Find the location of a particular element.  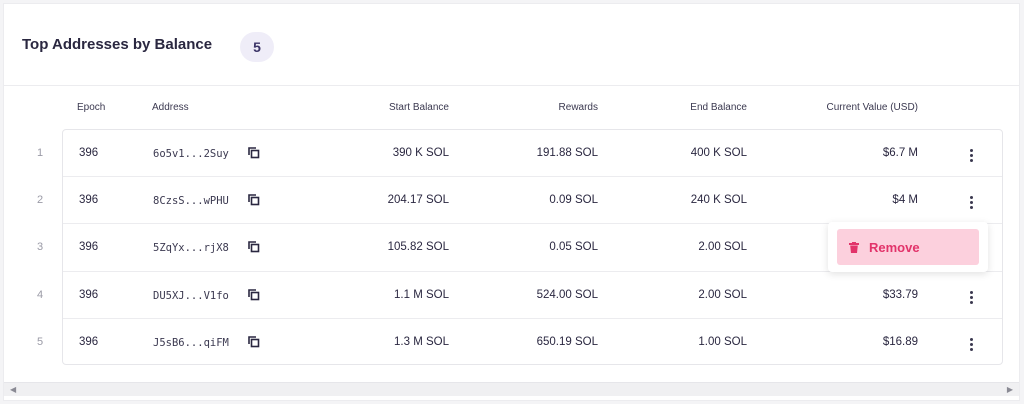

scroll-left-arrow-icon: ◀ is located at coordinates (13, 389).